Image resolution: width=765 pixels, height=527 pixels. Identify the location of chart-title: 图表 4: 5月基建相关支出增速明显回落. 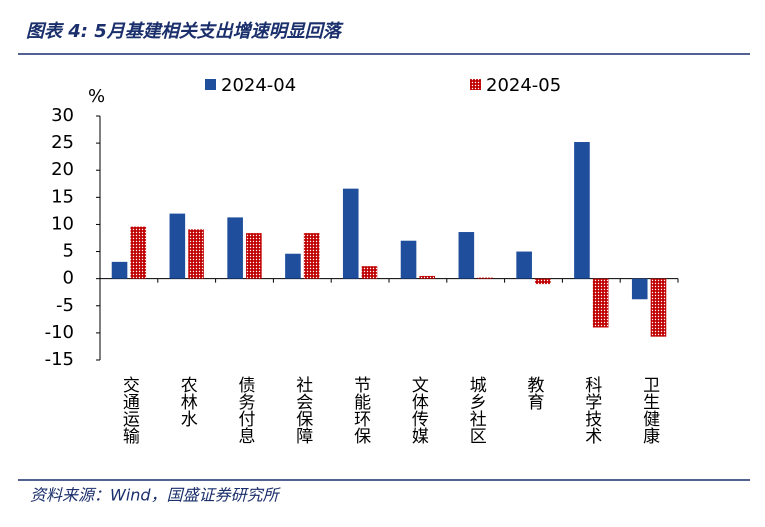
(185, 31).